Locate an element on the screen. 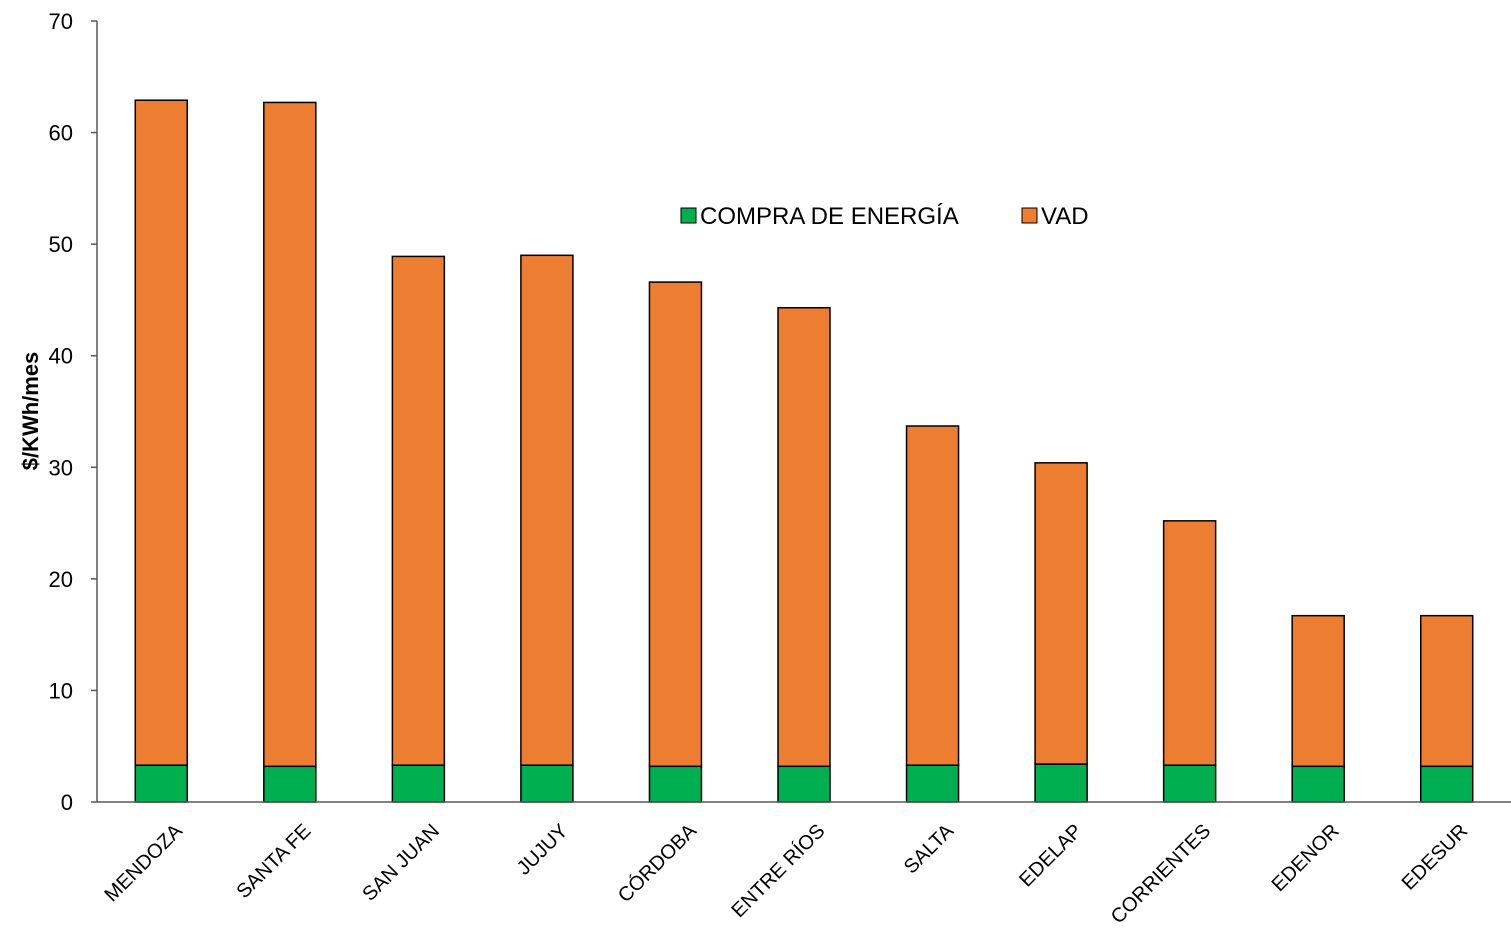 Image resolution: width=1511 pixels, height=941 pixels. x-category-label: ENTRE RÍOS is located at coordinates (778, 870).